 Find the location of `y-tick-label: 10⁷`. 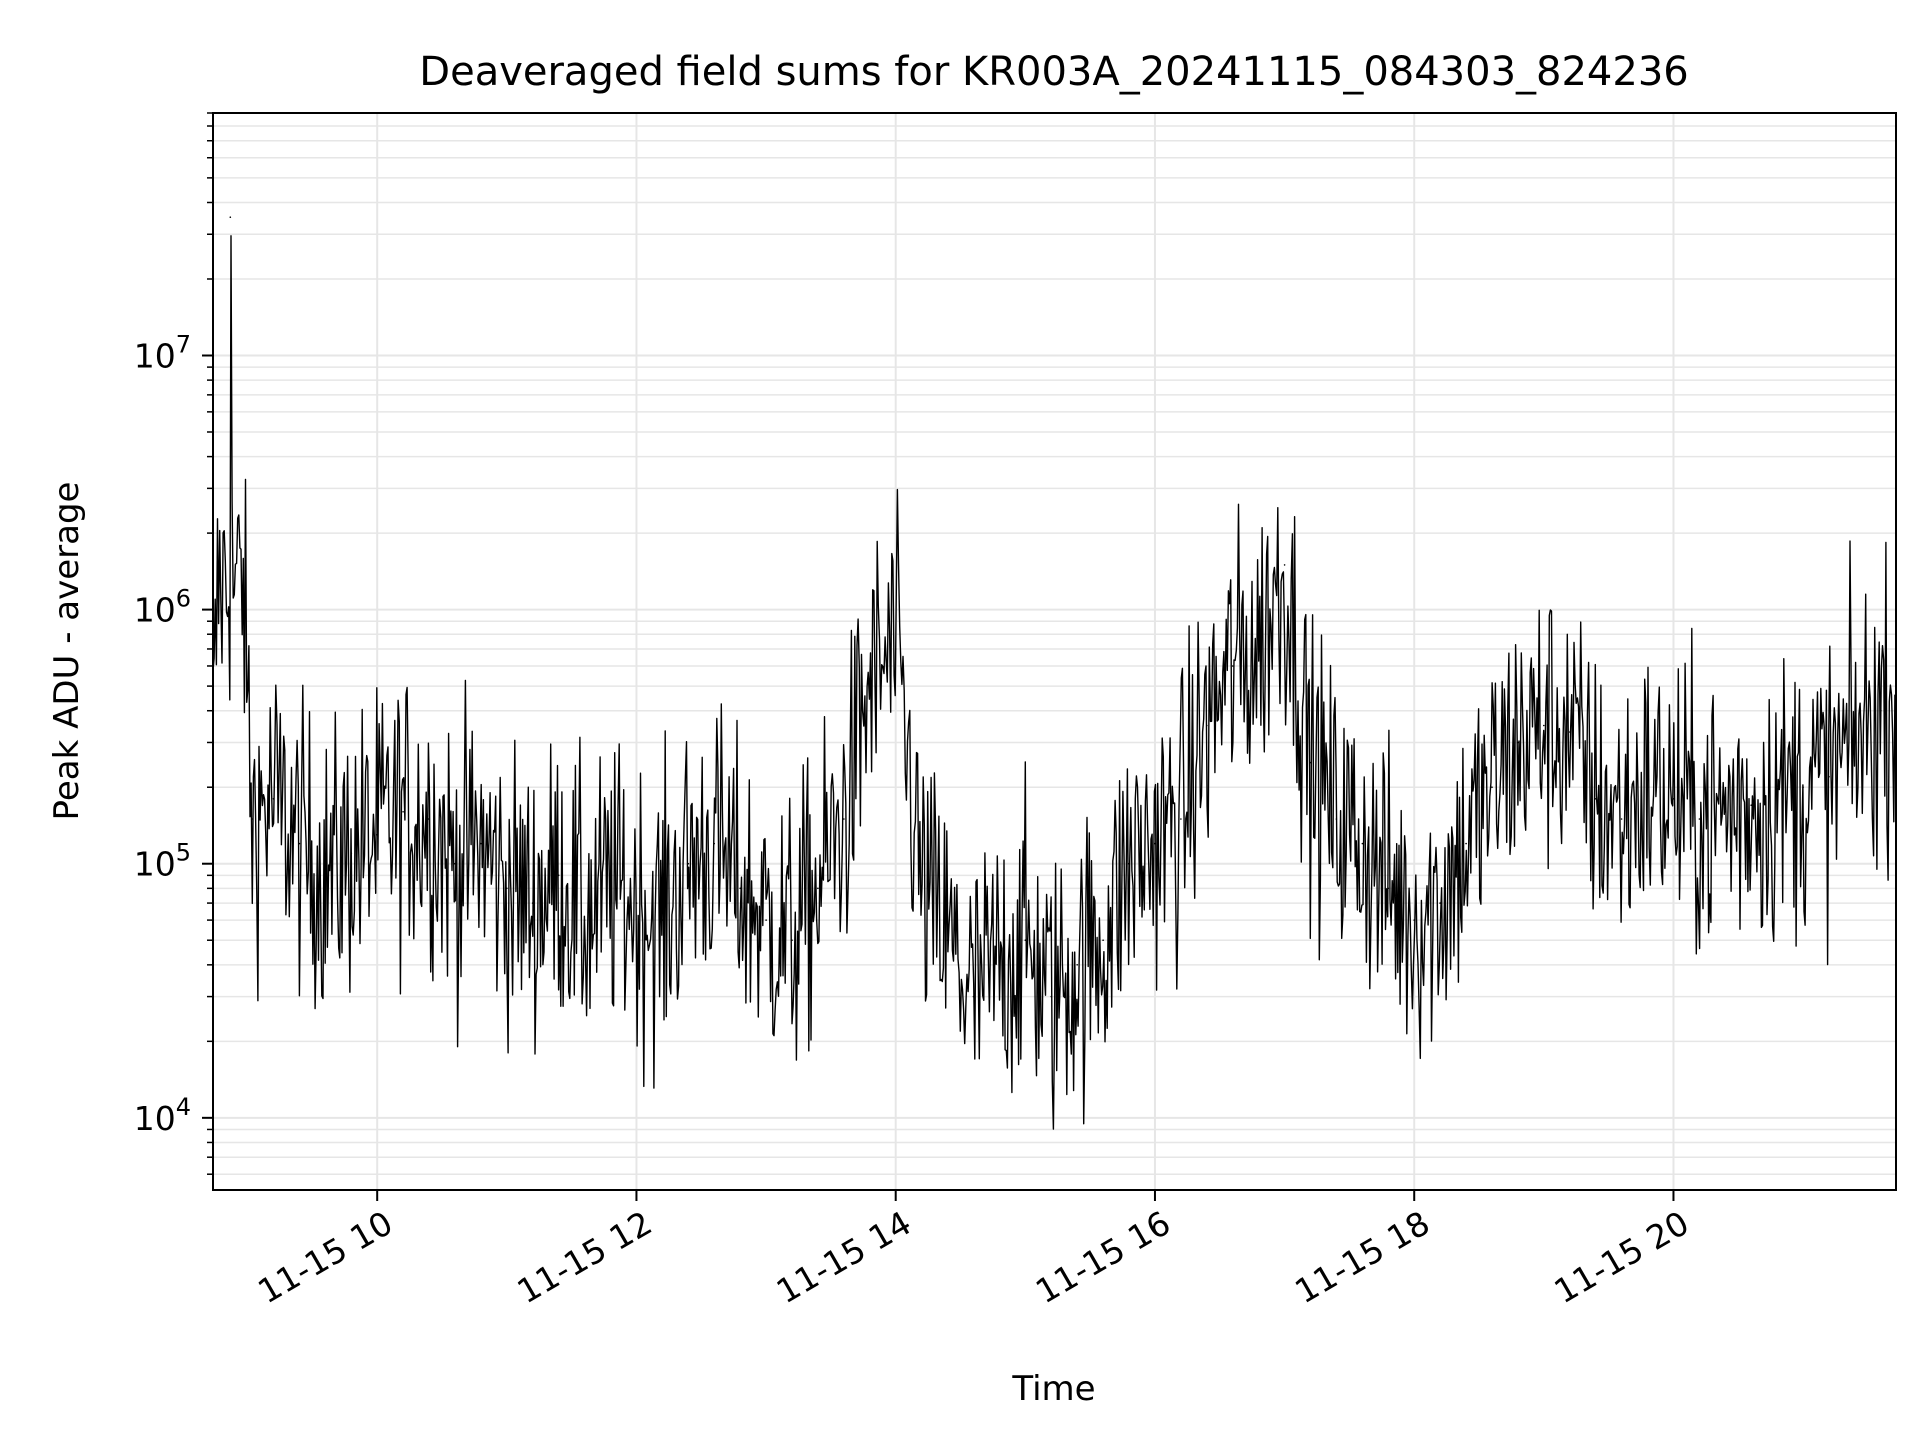

y-tick-label: 10⁷ is located at coordinates (162, 352).